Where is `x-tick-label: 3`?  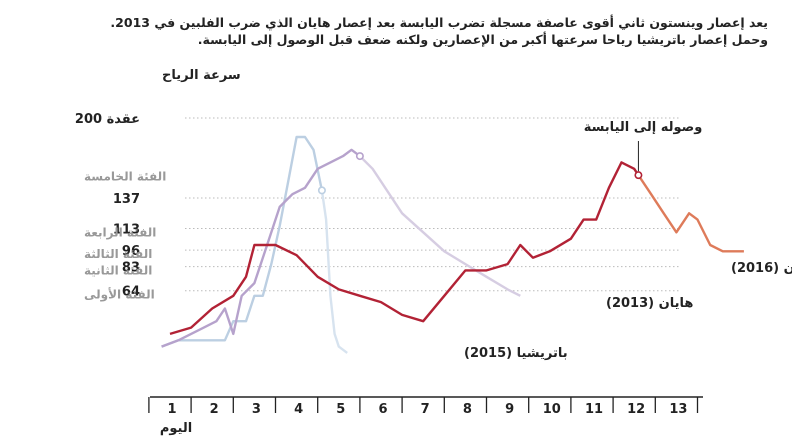 x-tick-label: 3 is located at coordinates (256, 409).